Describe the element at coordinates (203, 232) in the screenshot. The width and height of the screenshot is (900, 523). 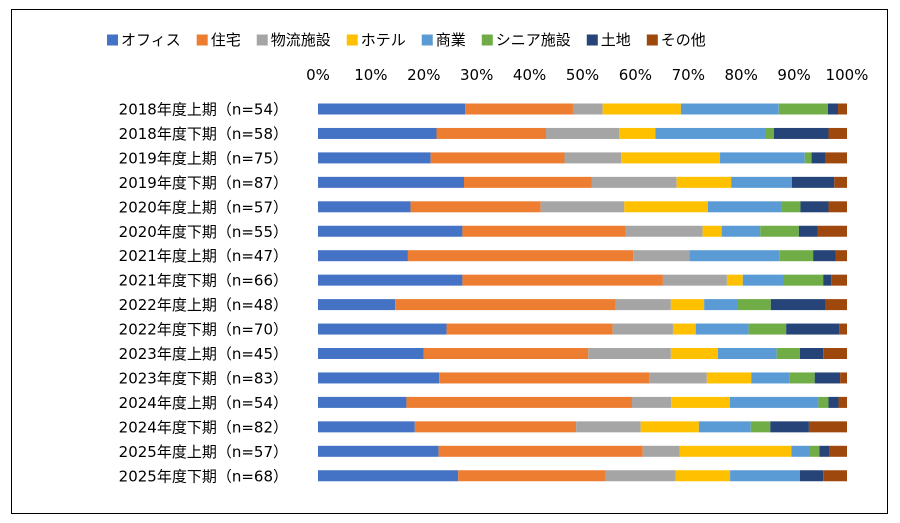
I see `category-label: 2020年度下期（n=55）` at that location.